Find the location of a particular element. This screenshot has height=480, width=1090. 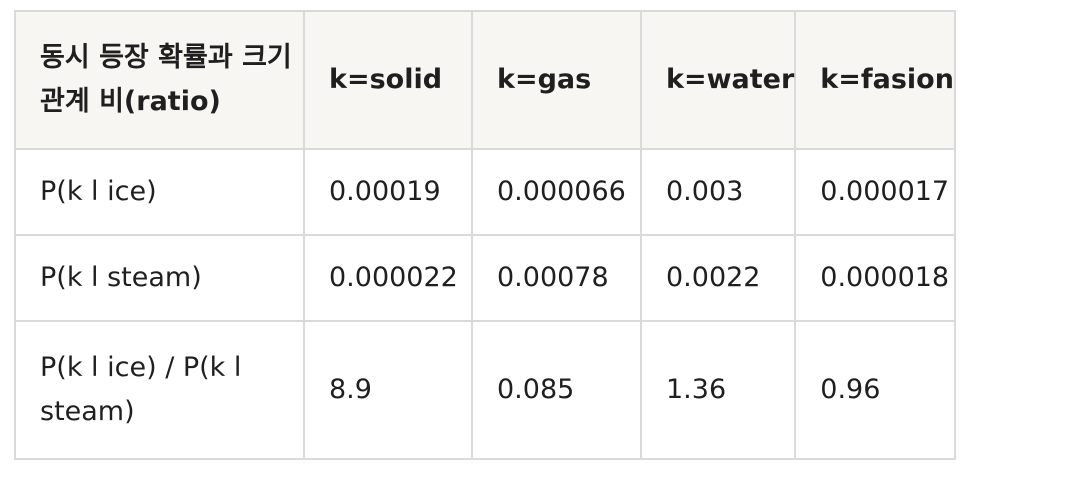

row-label: P(k l ice) / P(k l steam) is located at coordinates (159, 390).